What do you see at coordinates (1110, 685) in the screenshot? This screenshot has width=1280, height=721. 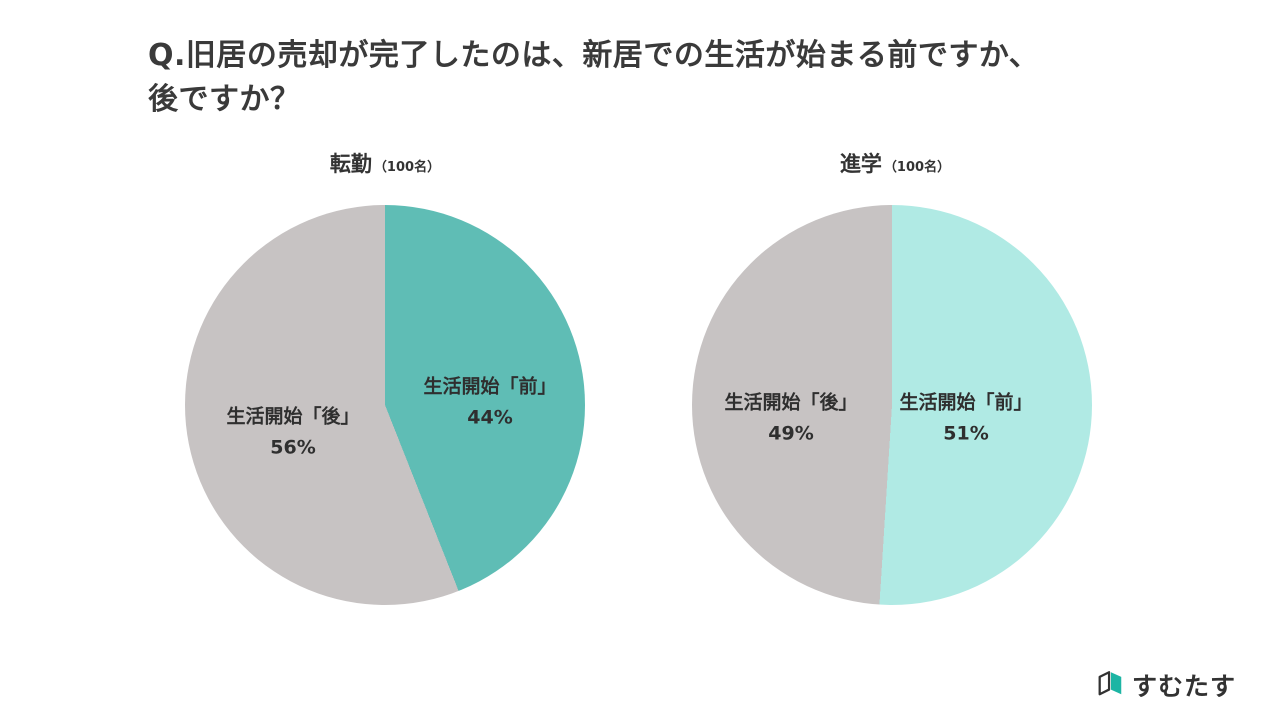 I see `sumutasu-logo-icon` at bounding box center [1110, 685].